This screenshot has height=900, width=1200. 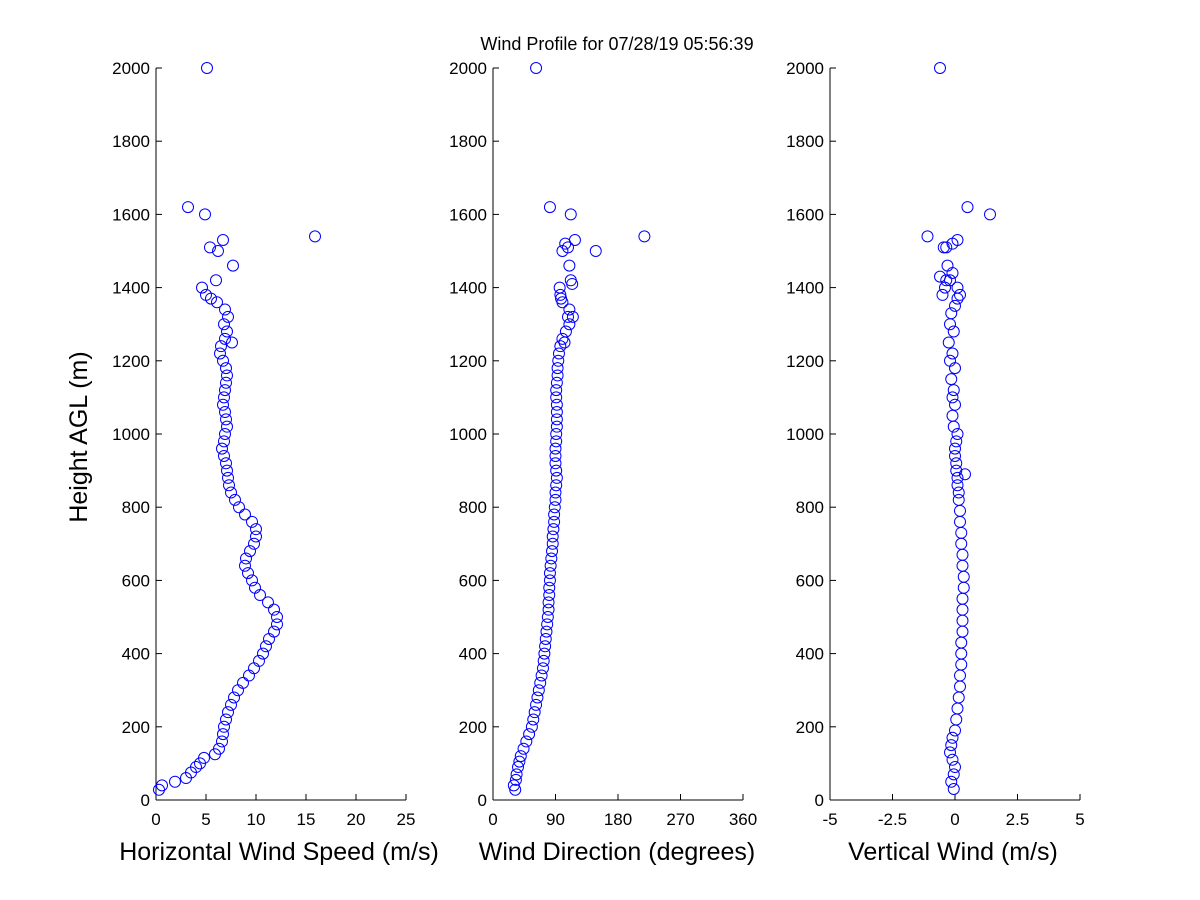 I want to click on chart-title: Wind Profile for 07/28/19 05:56:39, so click(x=616, y=44).